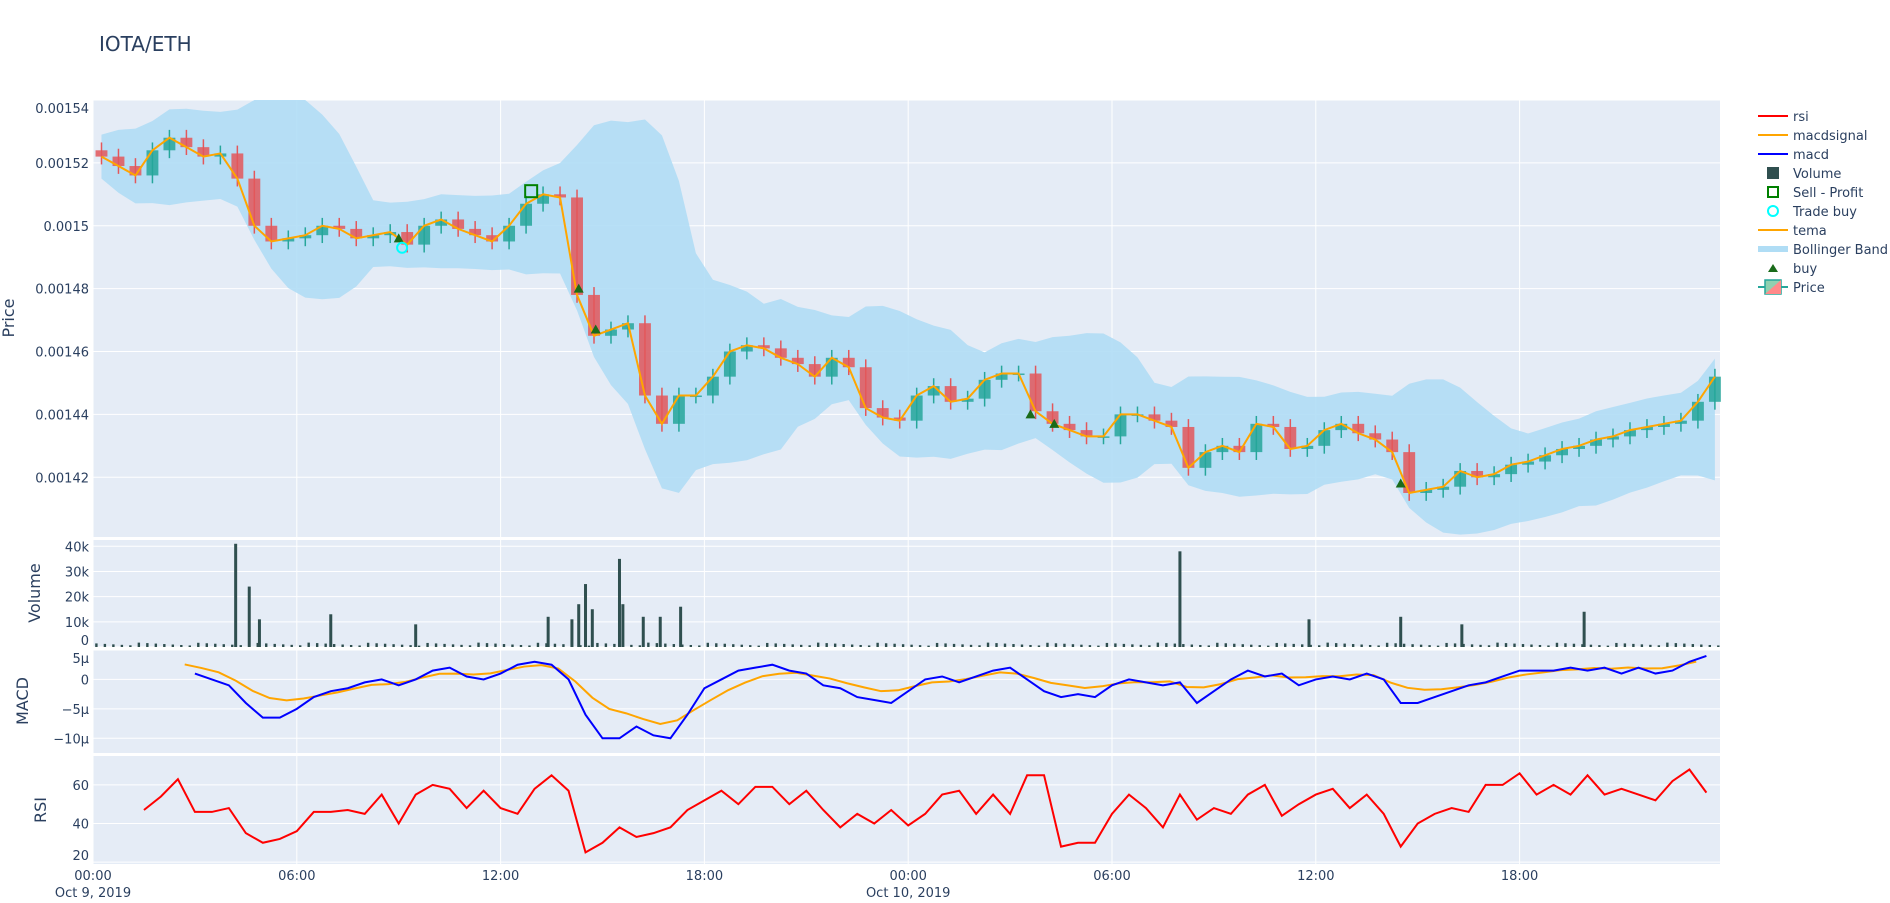 The width and height of the screenshot is (1890, 903). What do you see at coordinates (1783, 117) in the screenshot?
I see `legend-item-rsi: rsi` at bounding box center [1783, 117].